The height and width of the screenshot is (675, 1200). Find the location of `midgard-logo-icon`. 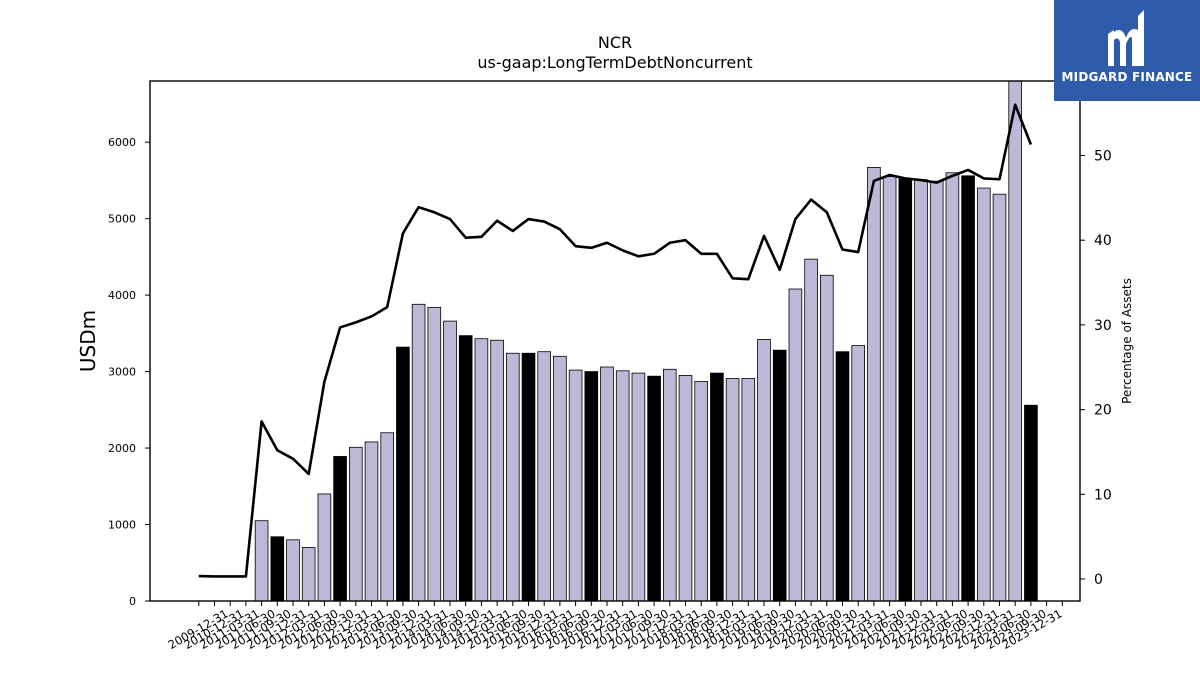

midgard-logo-icon is located at coordinates (1126, 38).